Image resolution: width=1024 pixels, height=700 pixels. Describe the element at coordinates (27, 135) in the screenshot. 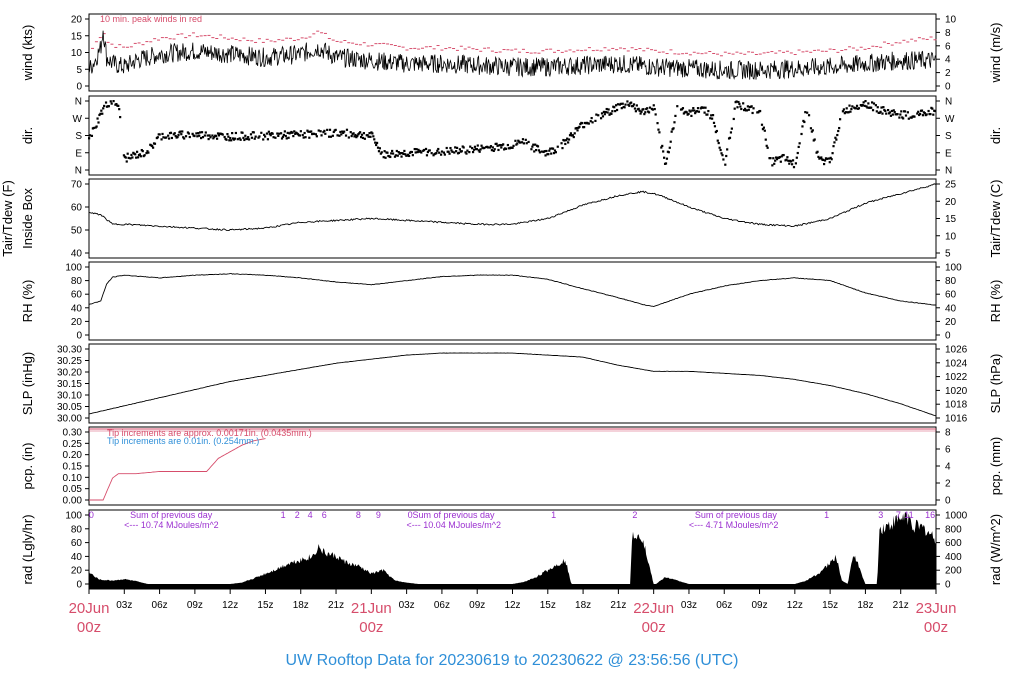

I see `dir-left-axis-label: dir.` at that location.